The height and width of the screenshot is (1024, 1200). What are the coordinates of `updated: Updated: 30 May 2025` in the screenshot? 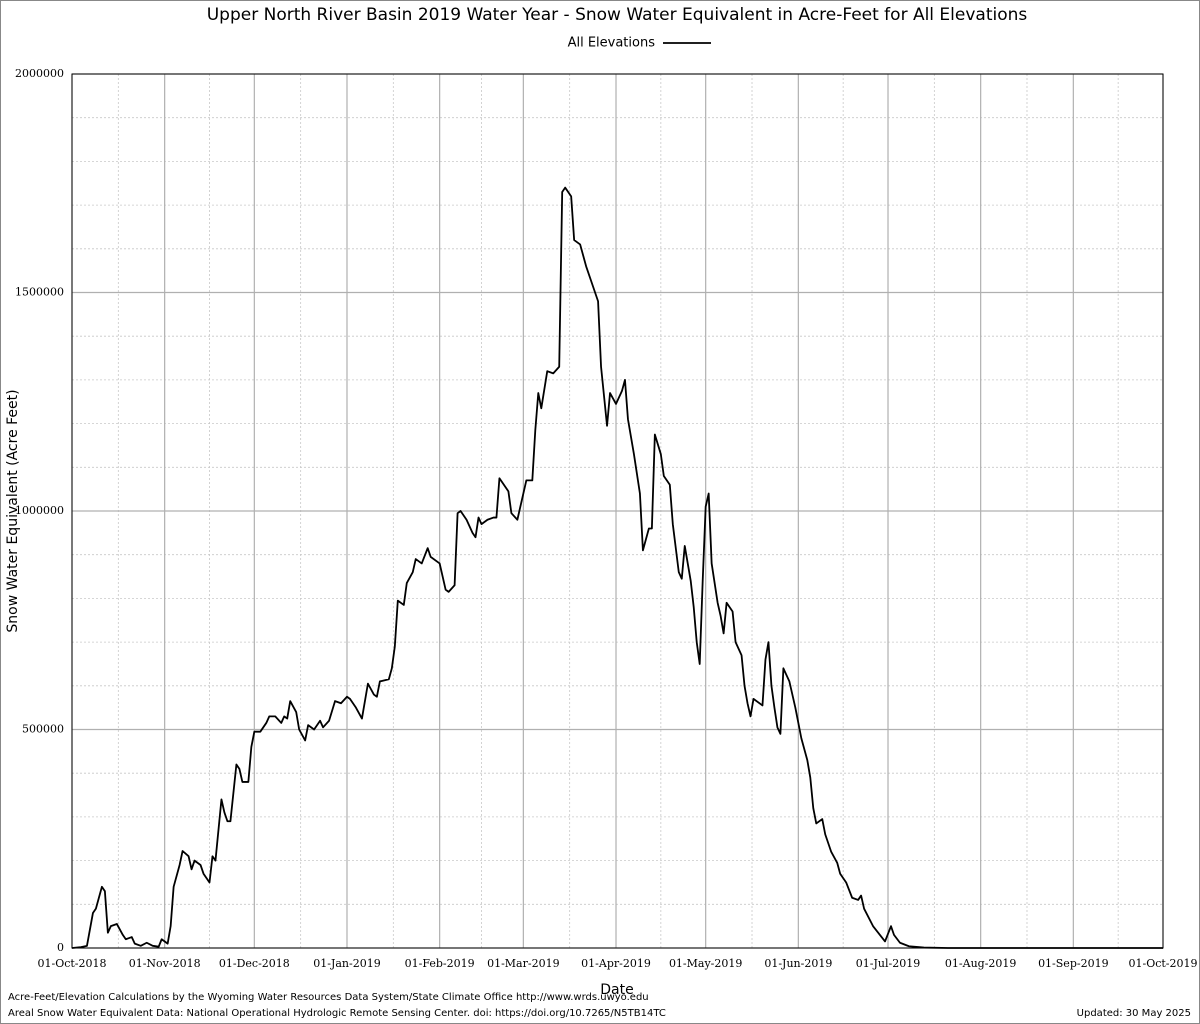 It's located at (1134, 1013).